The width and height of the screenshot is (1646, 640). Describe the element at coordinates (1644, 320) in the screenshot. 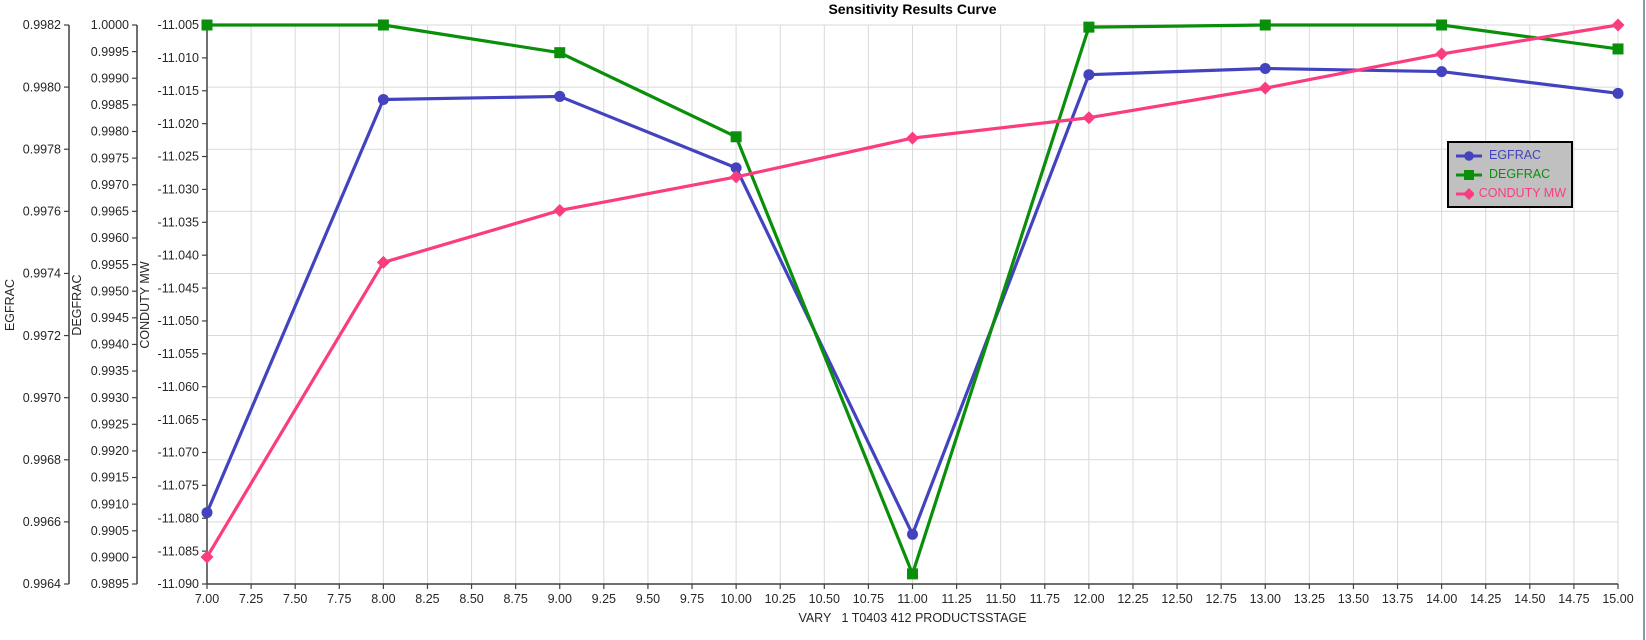

I see `window-border-right` at that location.